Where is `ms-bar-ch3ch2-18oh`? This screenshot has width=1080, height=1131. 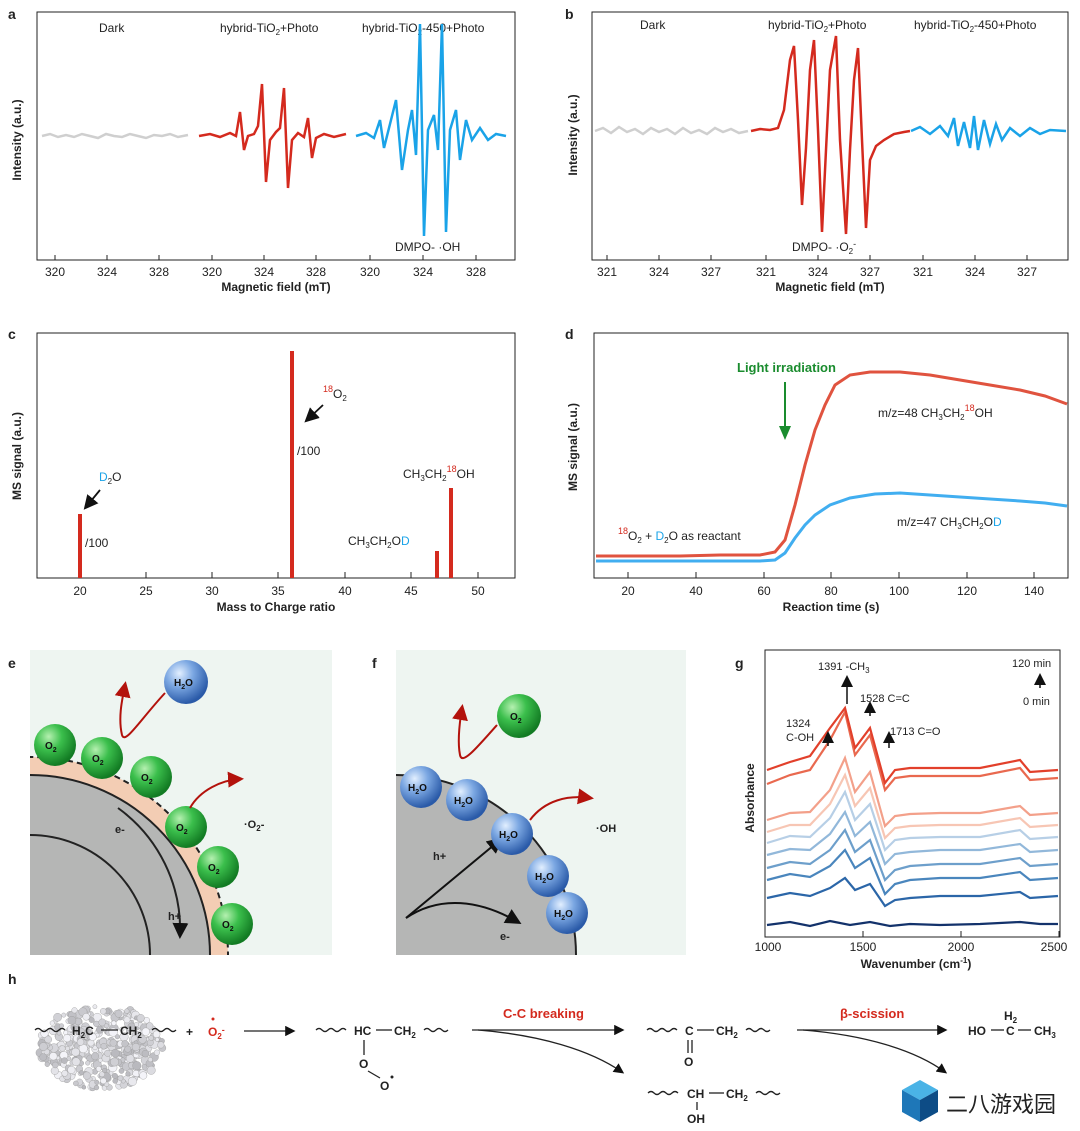 ms-bar-ch3ch2-18oh is located at coordinates (451, 533).